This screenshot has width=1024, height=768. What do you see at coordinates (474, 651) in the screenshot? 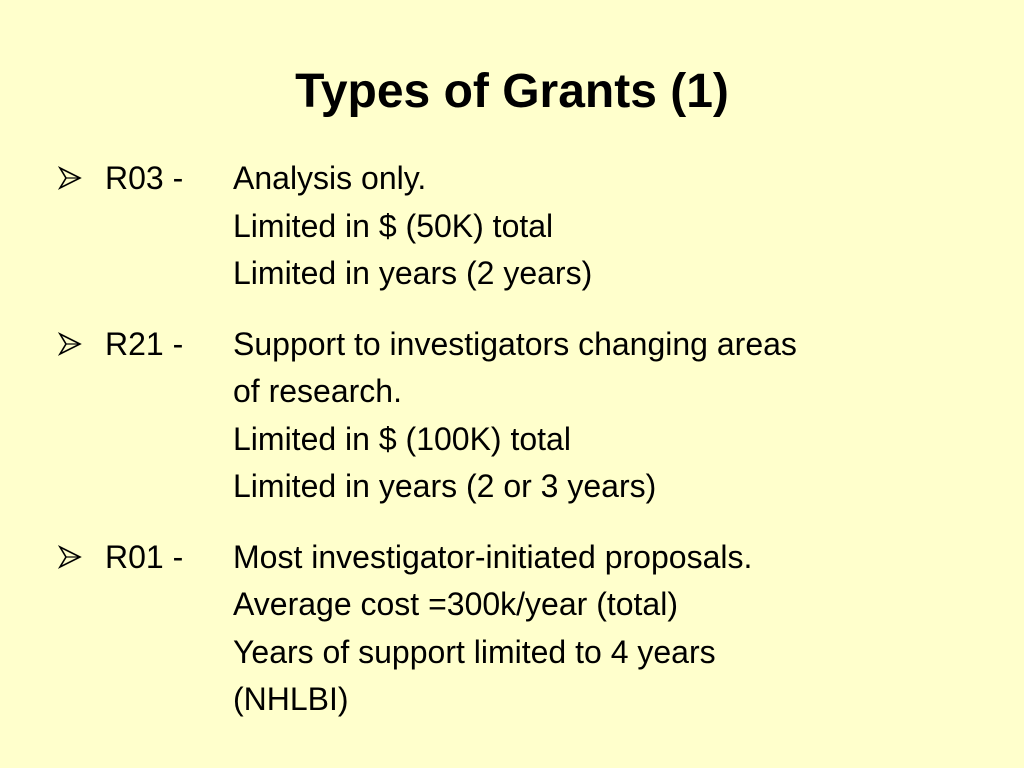
I see `grant-detail: Years of support limited to 4 years` at bounding box center [474, 651].